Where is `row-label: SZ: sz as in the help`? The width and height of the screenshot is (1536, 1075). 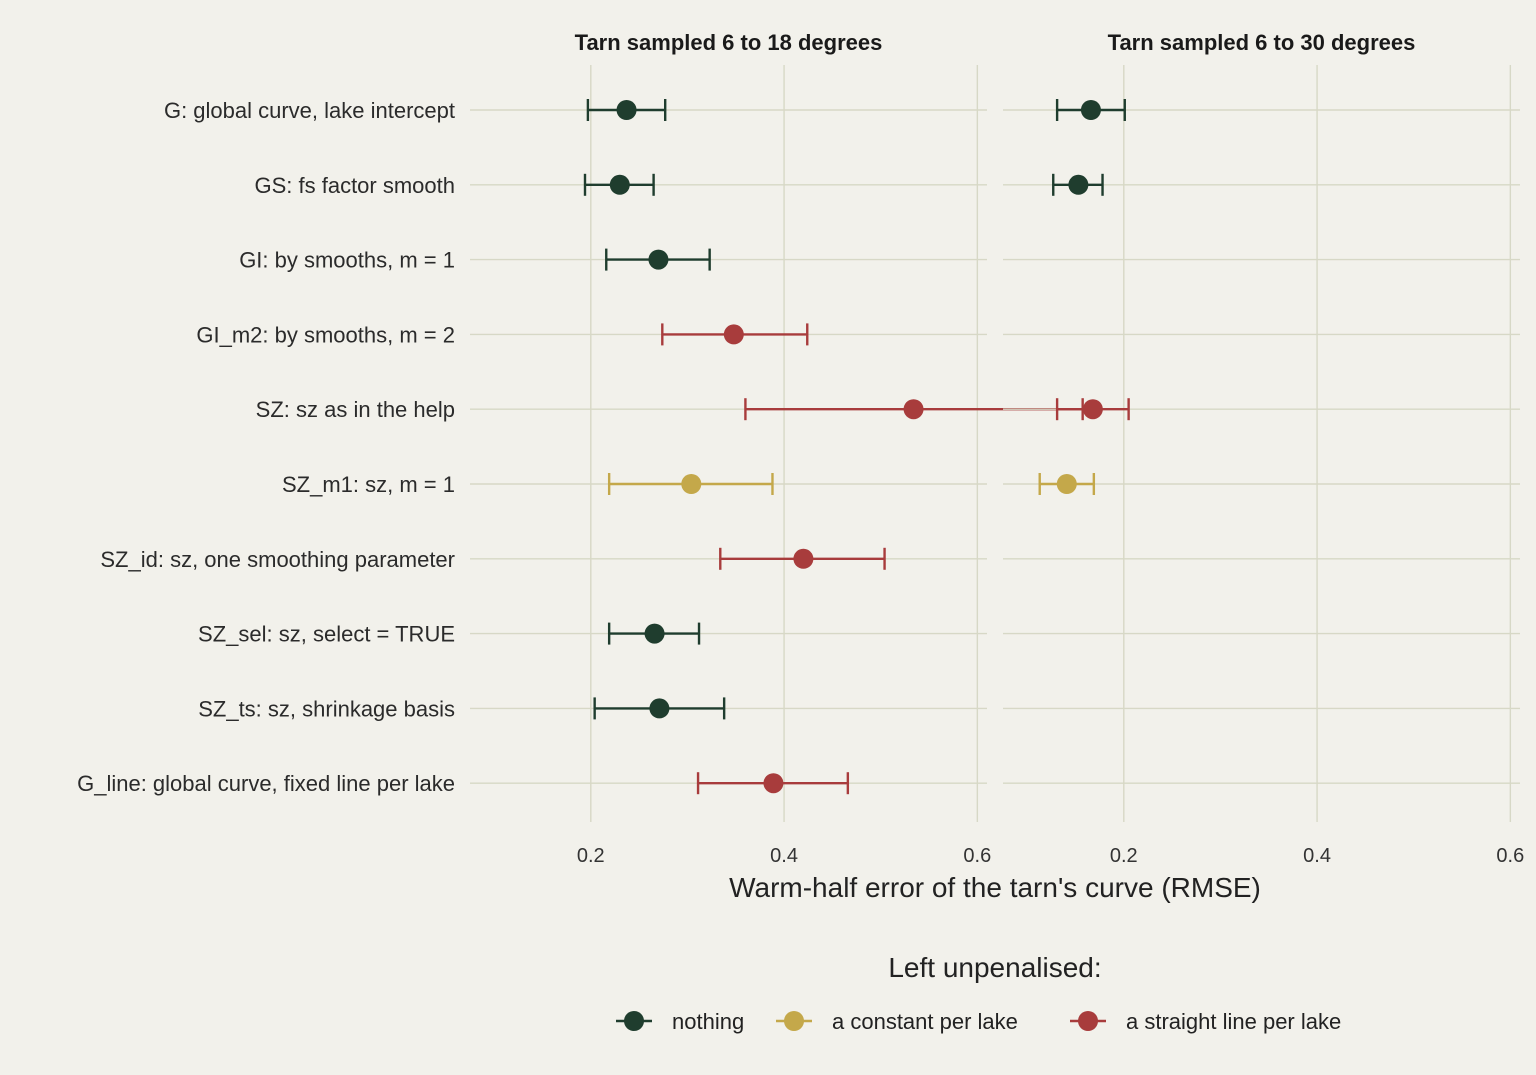
row-label: SZ: sz as in the help is located at coordinates (355, 409).